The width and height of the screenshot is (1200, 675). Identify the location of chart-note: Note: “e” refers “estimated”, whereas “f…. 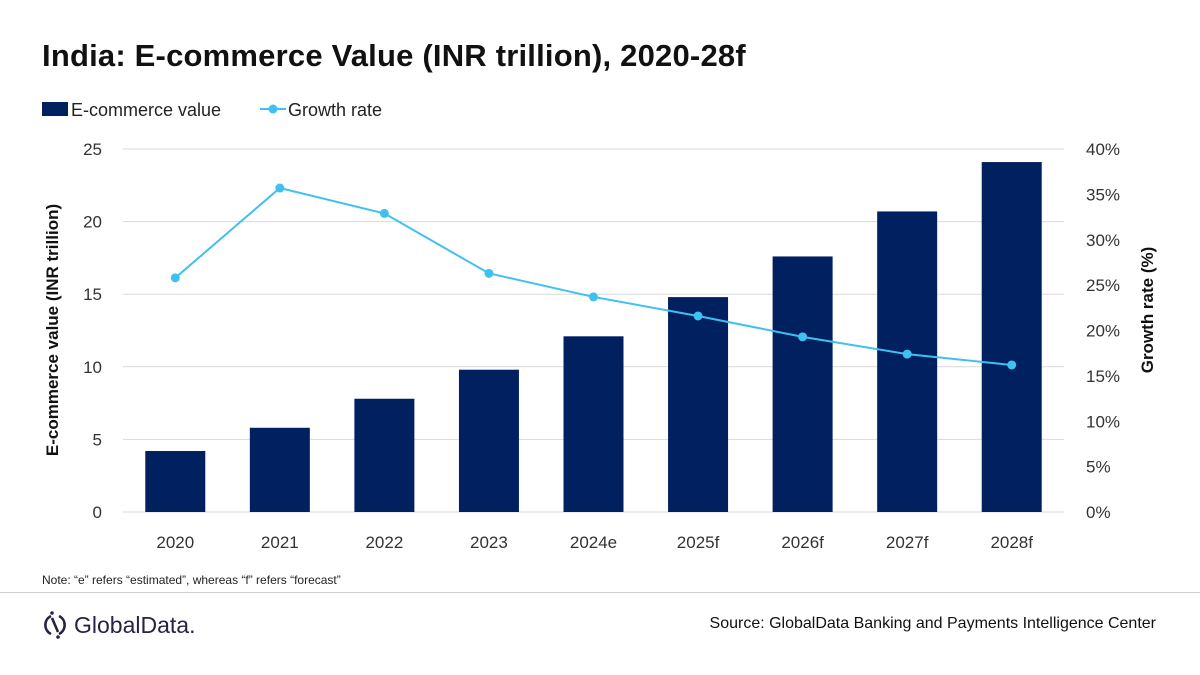
(191, 580).